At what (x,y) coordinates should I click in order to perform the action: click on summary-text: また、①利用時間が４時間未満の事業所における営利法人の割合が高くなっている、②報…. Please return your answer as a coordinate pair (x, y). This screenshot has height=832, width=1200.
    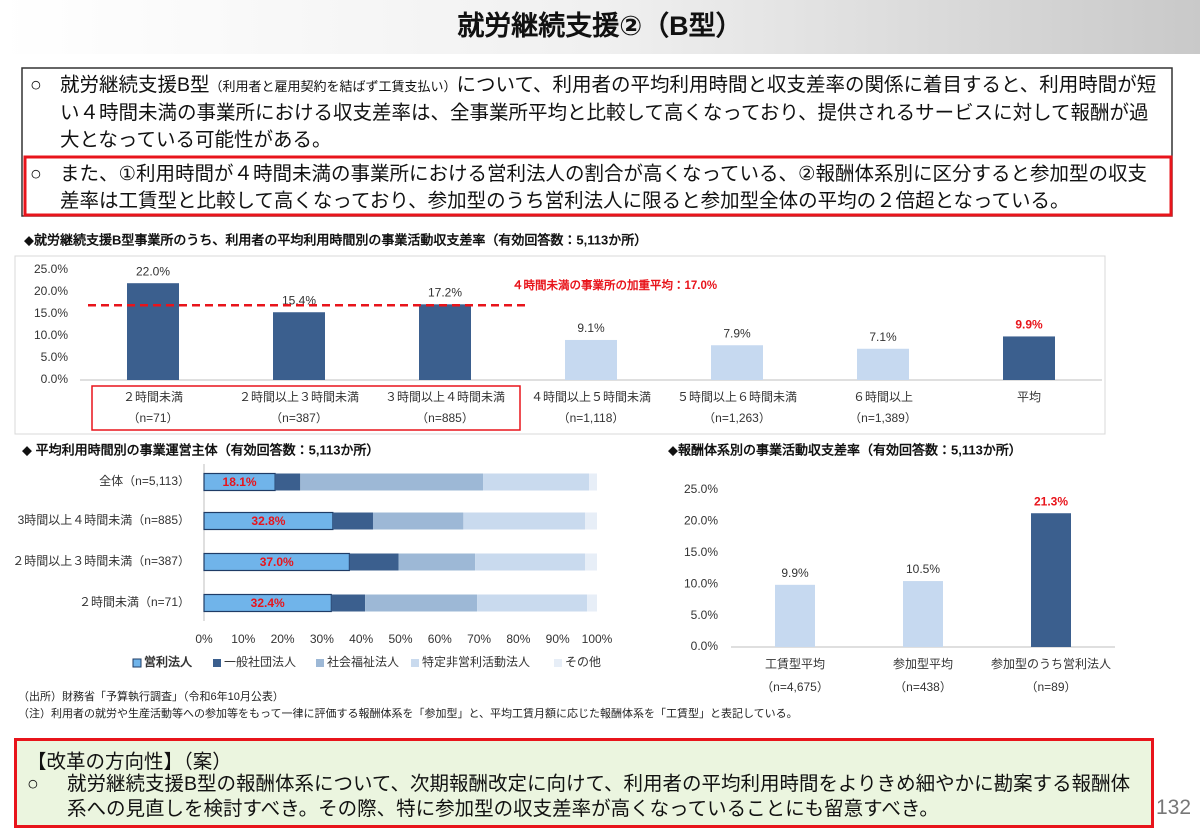
    Looking at the image, I should click on (603, 187).